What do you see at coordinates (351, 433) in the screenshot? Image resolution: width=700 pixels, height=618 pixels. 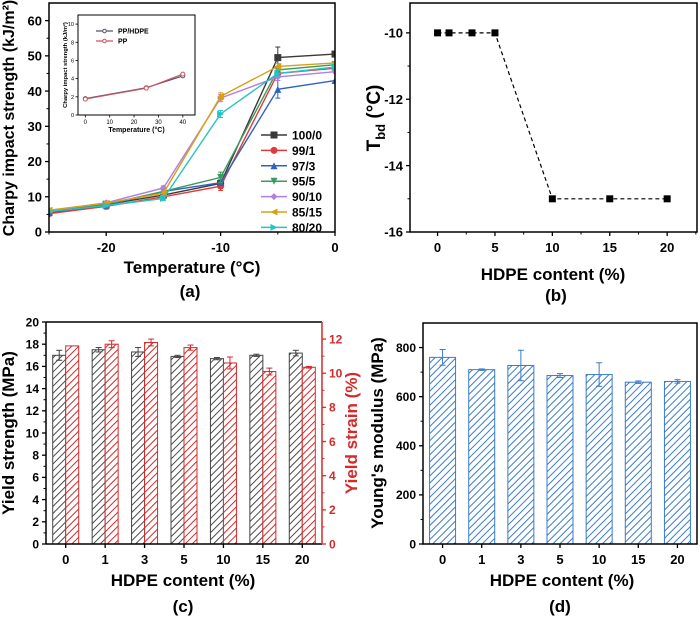 I see `panel-c-ylabel-right: Yield strain (%)` at bounding box center [351, 433].